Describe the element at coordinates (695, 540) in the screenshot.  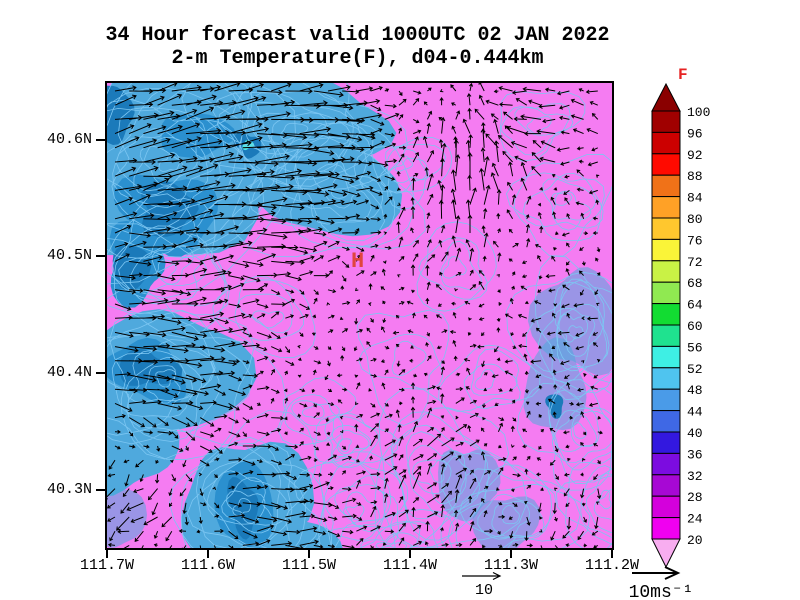
I see `colorbar-tick-label: 20` at that location.